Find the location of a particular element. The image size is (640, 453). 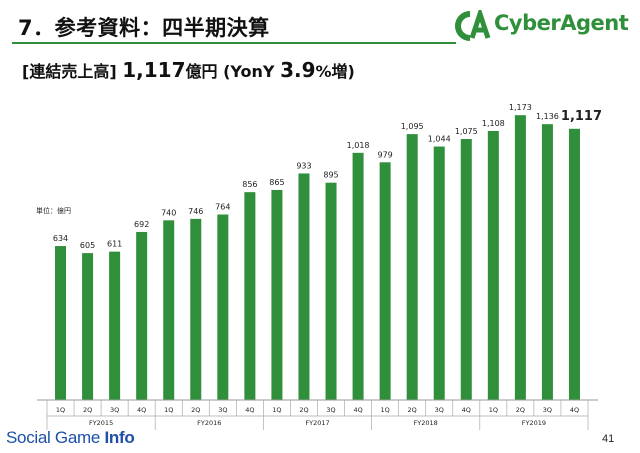

category-label-16: 4Q is located at coordinates (466, 410).